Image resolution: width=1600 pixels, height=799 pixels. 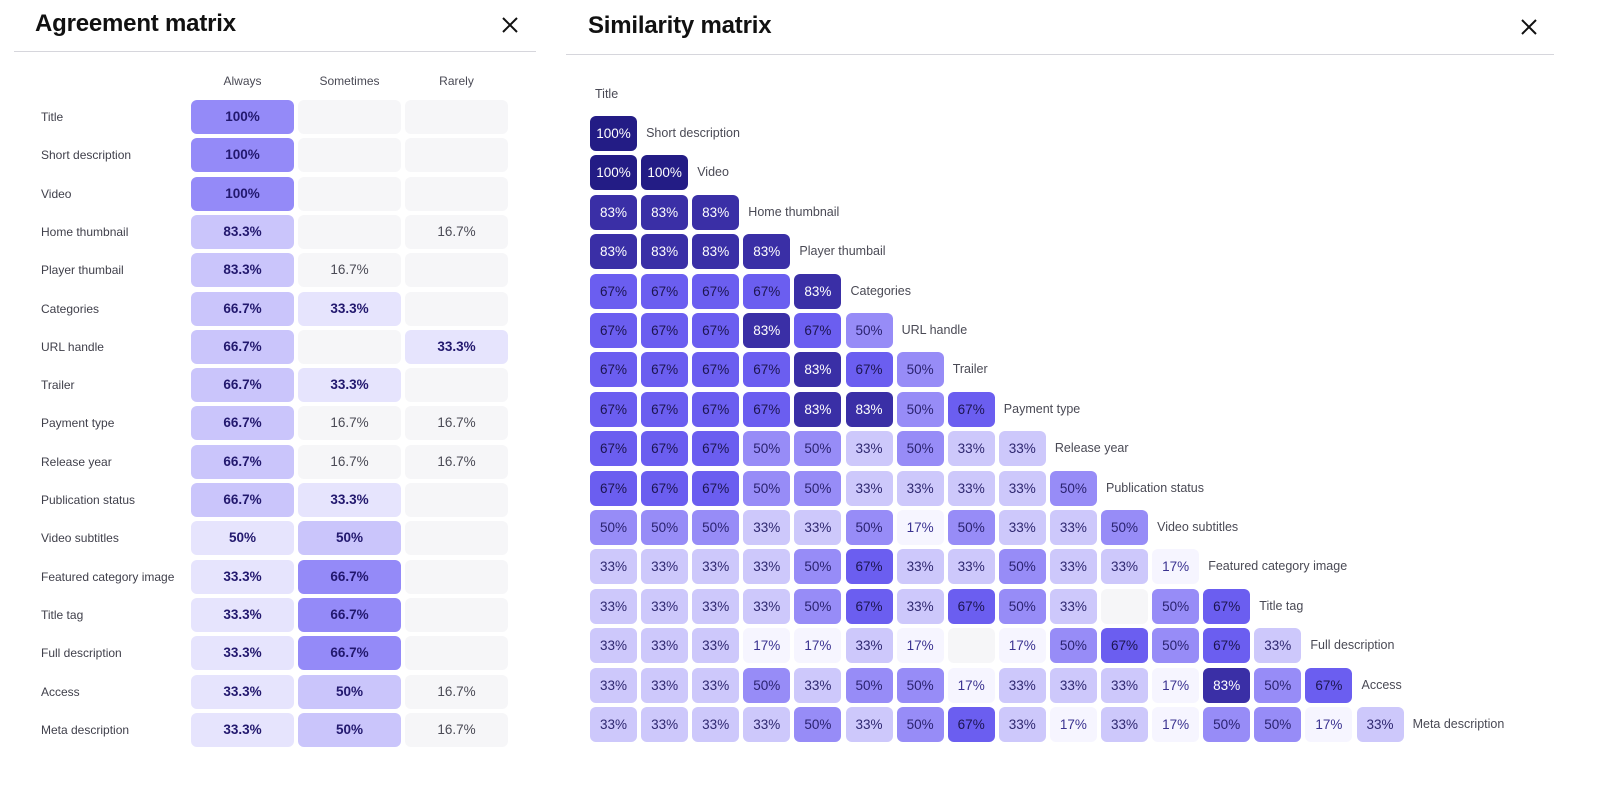 What do you see at coordinates (72, 346) in the screenshot?
I see `row-label: URL handle` at bounding box center [72, 346].